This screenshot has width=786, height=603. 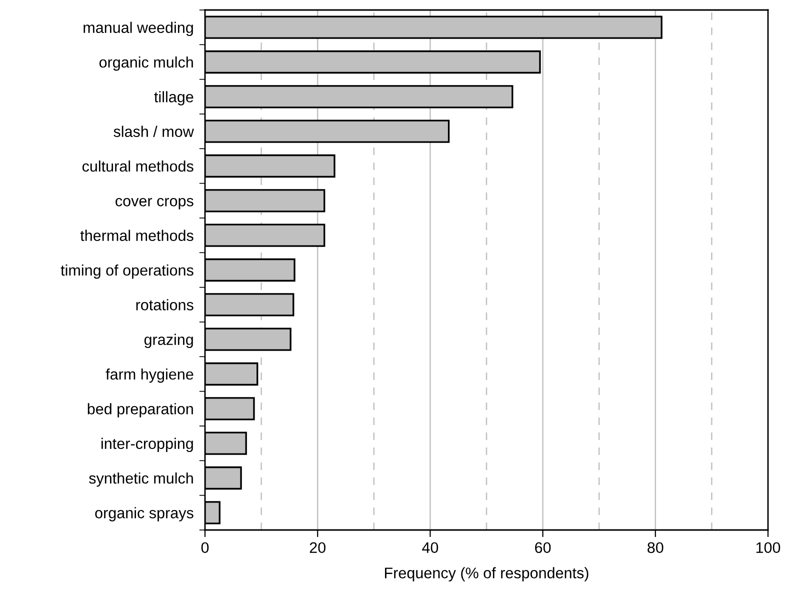 I want to click on x-tick-label: 100, so click(x=768, y=548).